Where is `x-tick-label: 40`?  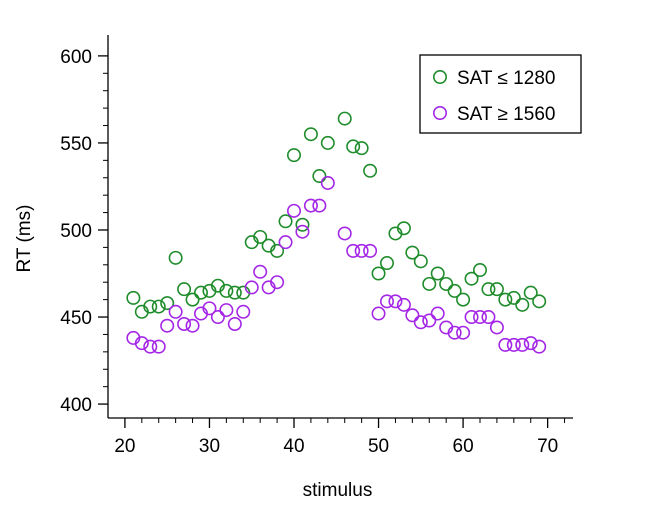
x-tick-label: 40 is located at coordinates (293, 446).